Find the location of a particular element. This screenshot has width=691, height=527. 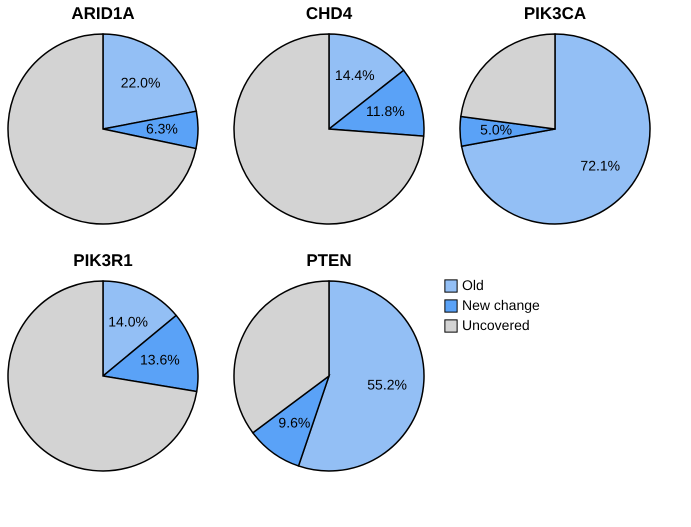

data-label: 5.0% is located at coordinates (496, 129).